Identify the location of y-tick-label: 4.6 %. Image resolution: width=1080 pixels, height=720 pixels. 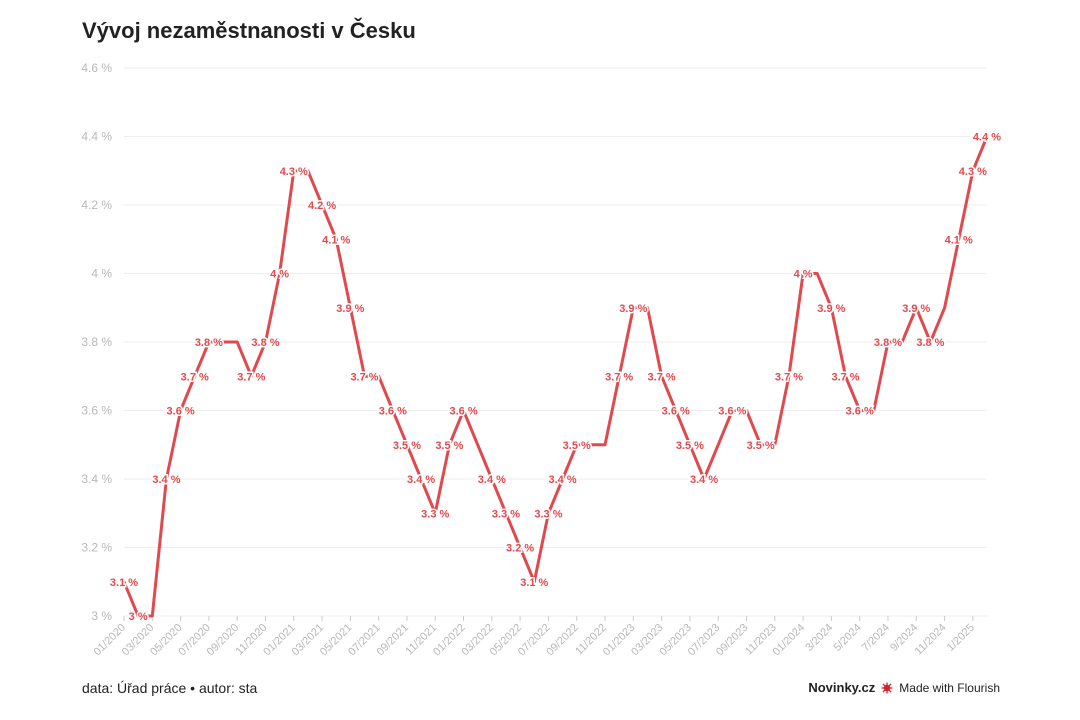
(96, 68).